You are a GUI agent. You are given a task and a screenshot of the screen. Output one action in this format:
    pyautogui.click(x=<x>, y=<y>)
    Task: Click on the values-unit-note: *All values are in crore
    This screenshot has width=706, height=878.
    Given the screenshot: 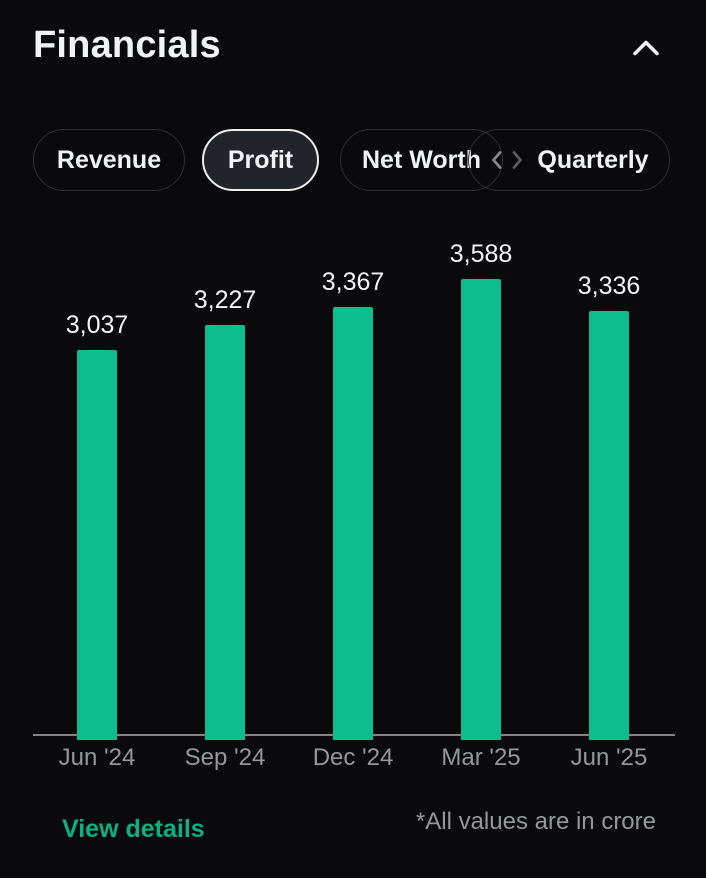 What is the action you would take?
    pyautogui.click(x=535, y=821)
    